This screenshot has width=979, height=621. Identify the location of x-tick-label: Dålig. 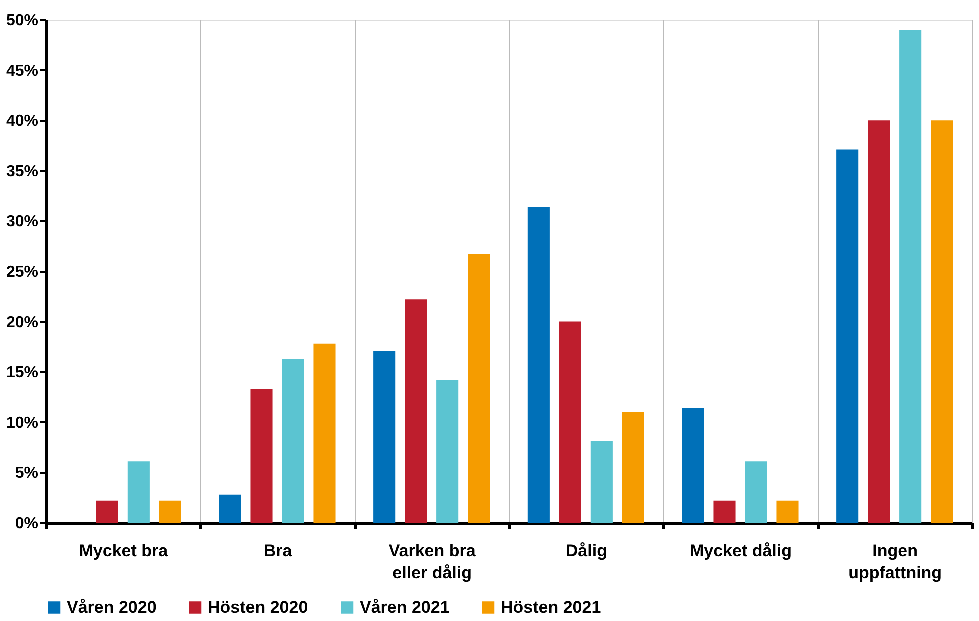
(587, 551).